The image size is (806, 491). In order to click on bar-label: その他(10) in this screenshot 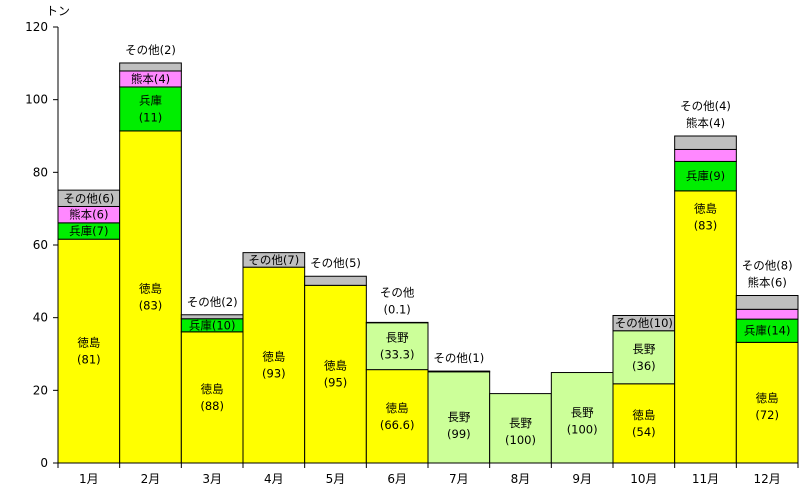, I will do `click(644, 323)`.